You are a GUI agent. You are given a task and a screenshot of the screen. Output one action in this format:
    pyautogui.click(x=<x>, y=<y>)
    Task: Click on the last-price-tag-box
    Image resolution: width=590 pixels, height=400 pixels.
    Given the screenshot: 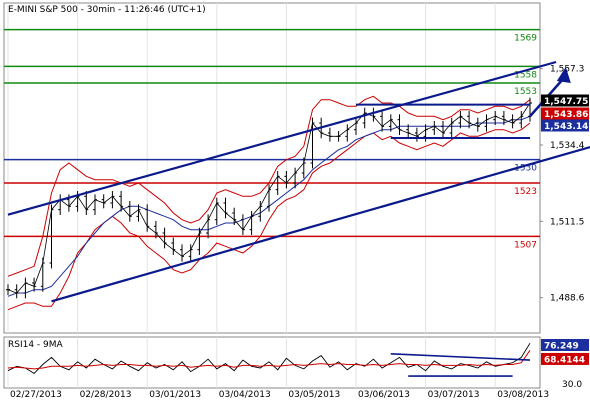 What is the action you would take?
    pyautogui.click(x=565, y=100)
    